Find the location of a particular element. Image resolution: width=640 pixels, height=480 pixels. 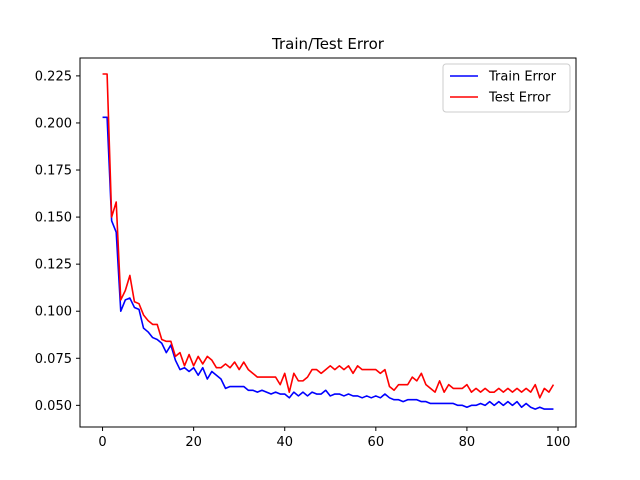

legend-label-train-error: Train Error is located at coordinates (522, 77).